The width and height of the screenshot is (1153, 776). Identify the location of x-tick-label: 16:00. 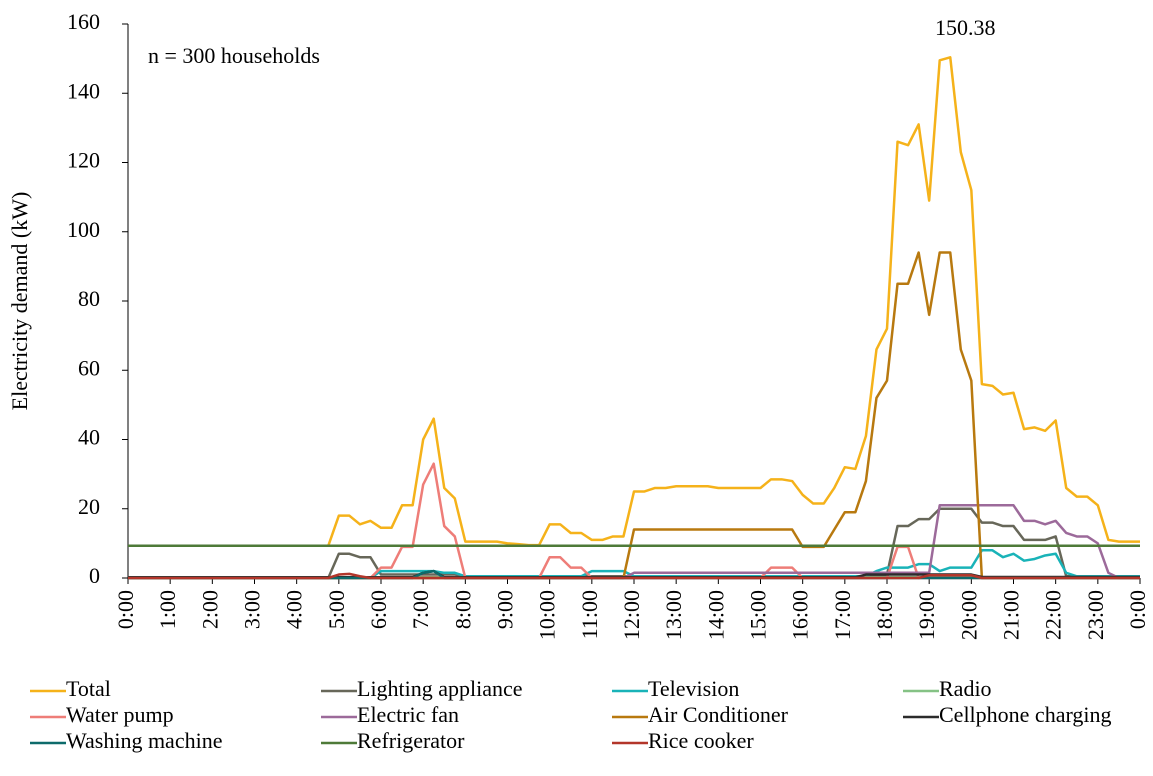
(800, 615).